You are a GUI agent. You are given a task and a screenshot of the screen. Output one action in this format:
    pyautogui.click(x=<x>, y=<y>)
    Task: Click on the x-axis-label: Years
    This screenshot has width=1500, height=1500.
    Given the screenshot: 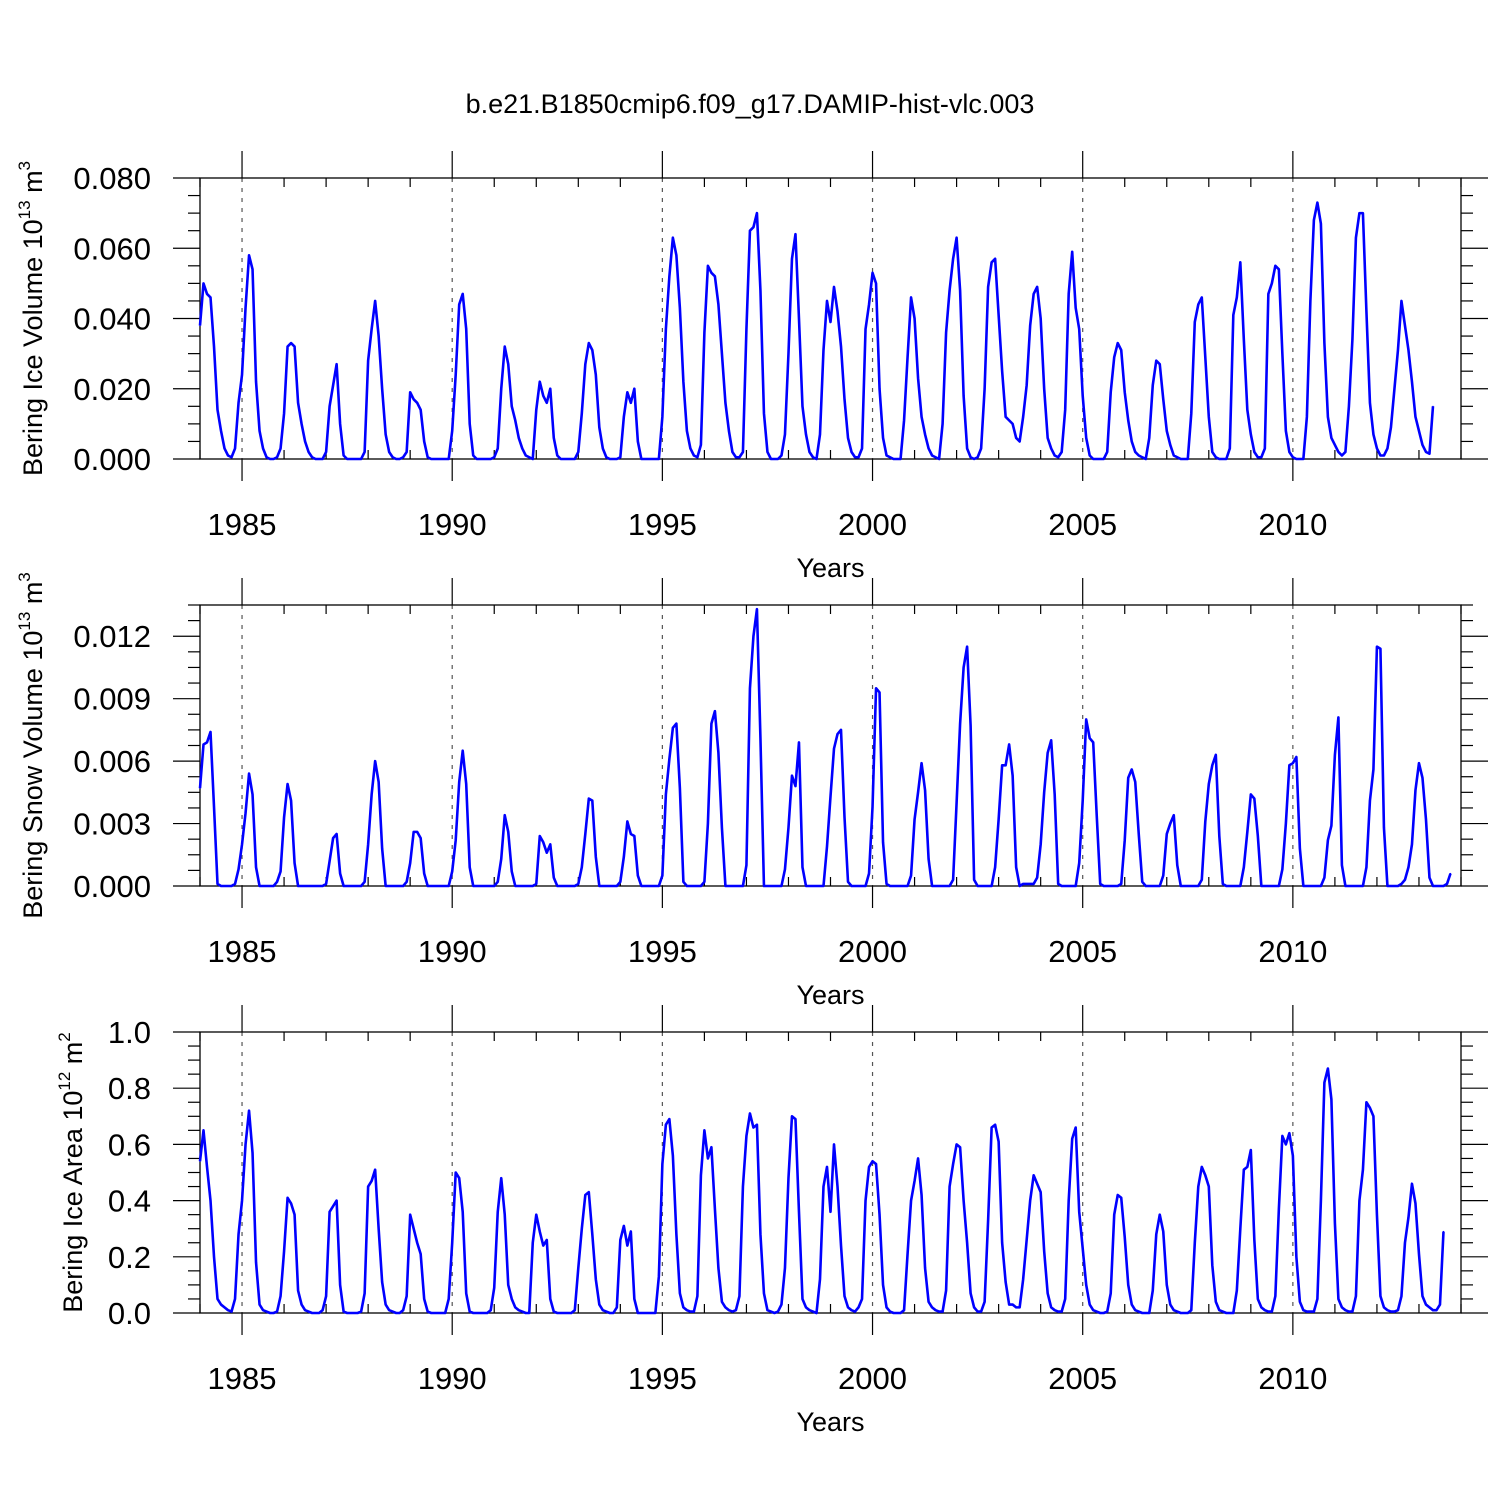 What is the action you would take?
    pyautogui.click(x=830, y=1422)
    